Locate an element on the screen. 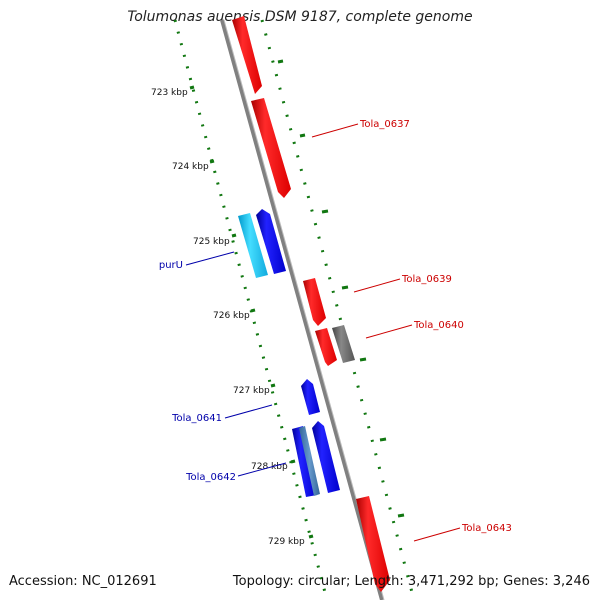  tick-label-726: 726 kbp is located at coordinates (231, 316).